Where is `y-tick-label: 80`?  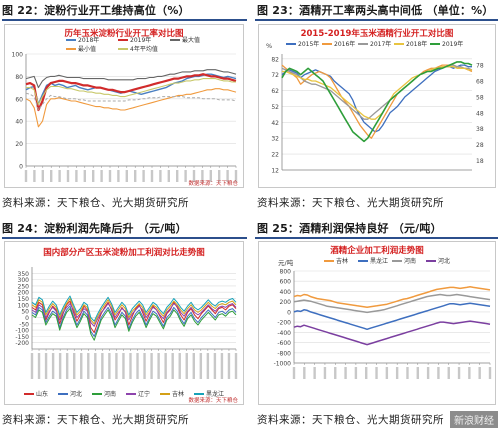 y-tick-label: 80 is located at coordinates (19, 77).